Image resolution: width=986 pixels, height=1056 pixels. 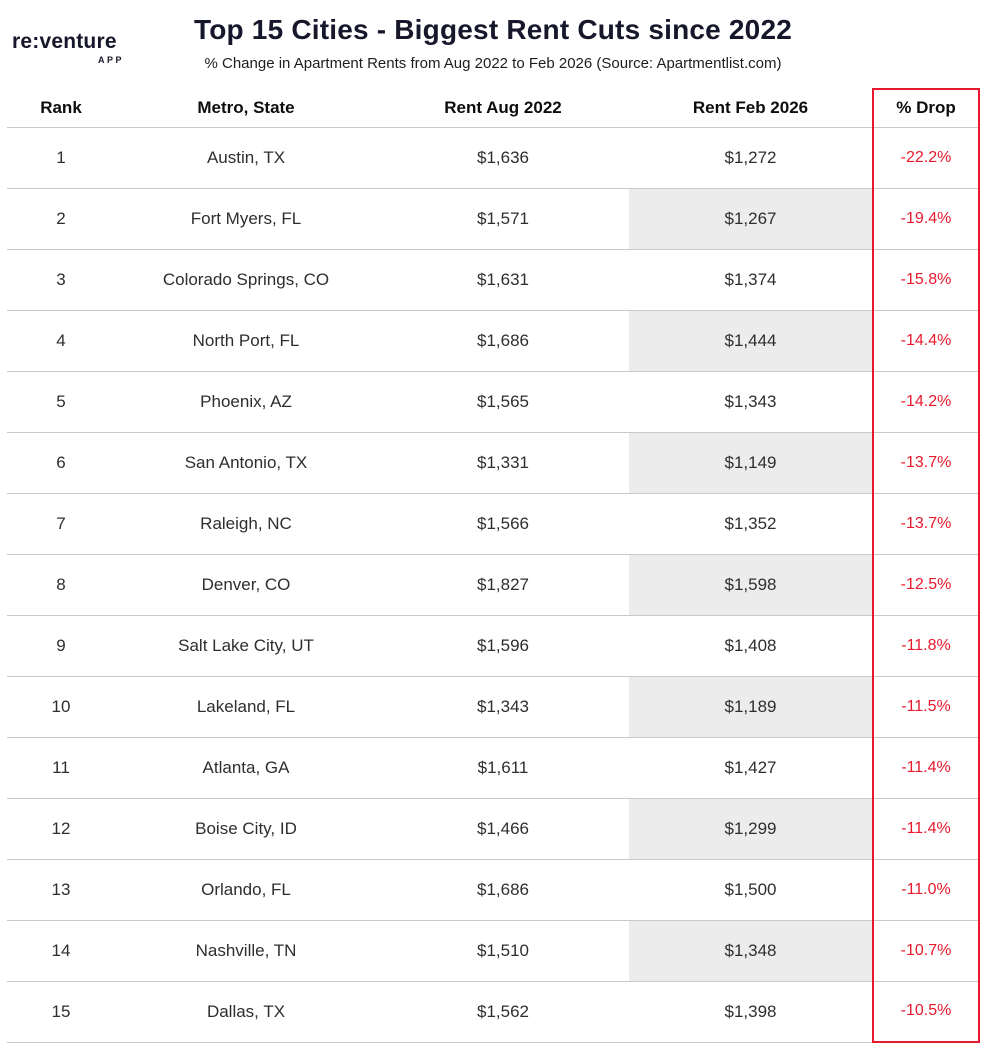 I want to click on cell-rank: 3, so click(x=61, y=280).